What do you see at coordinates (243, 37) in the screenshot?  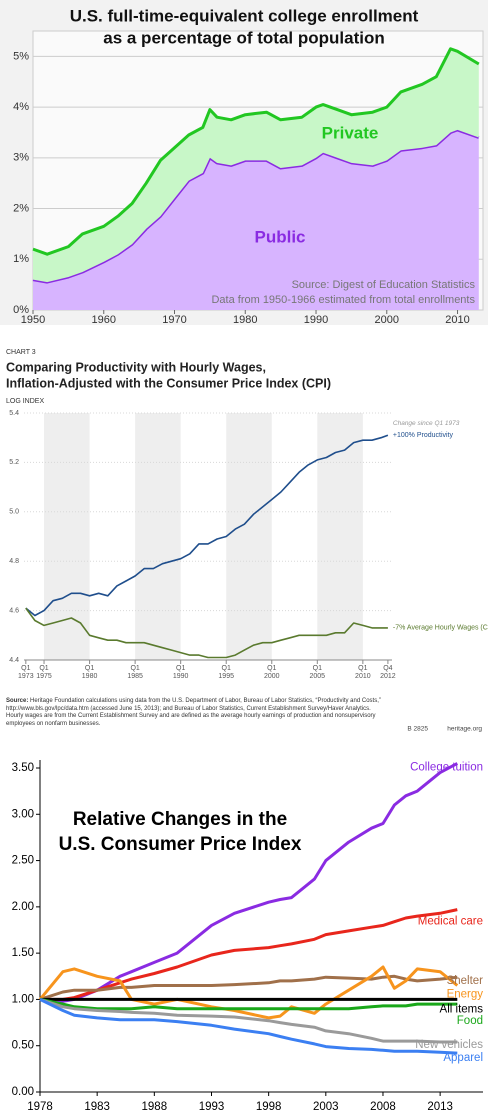 I see `chart-title: as a percentage of total population` at bounding box center [243, 37].